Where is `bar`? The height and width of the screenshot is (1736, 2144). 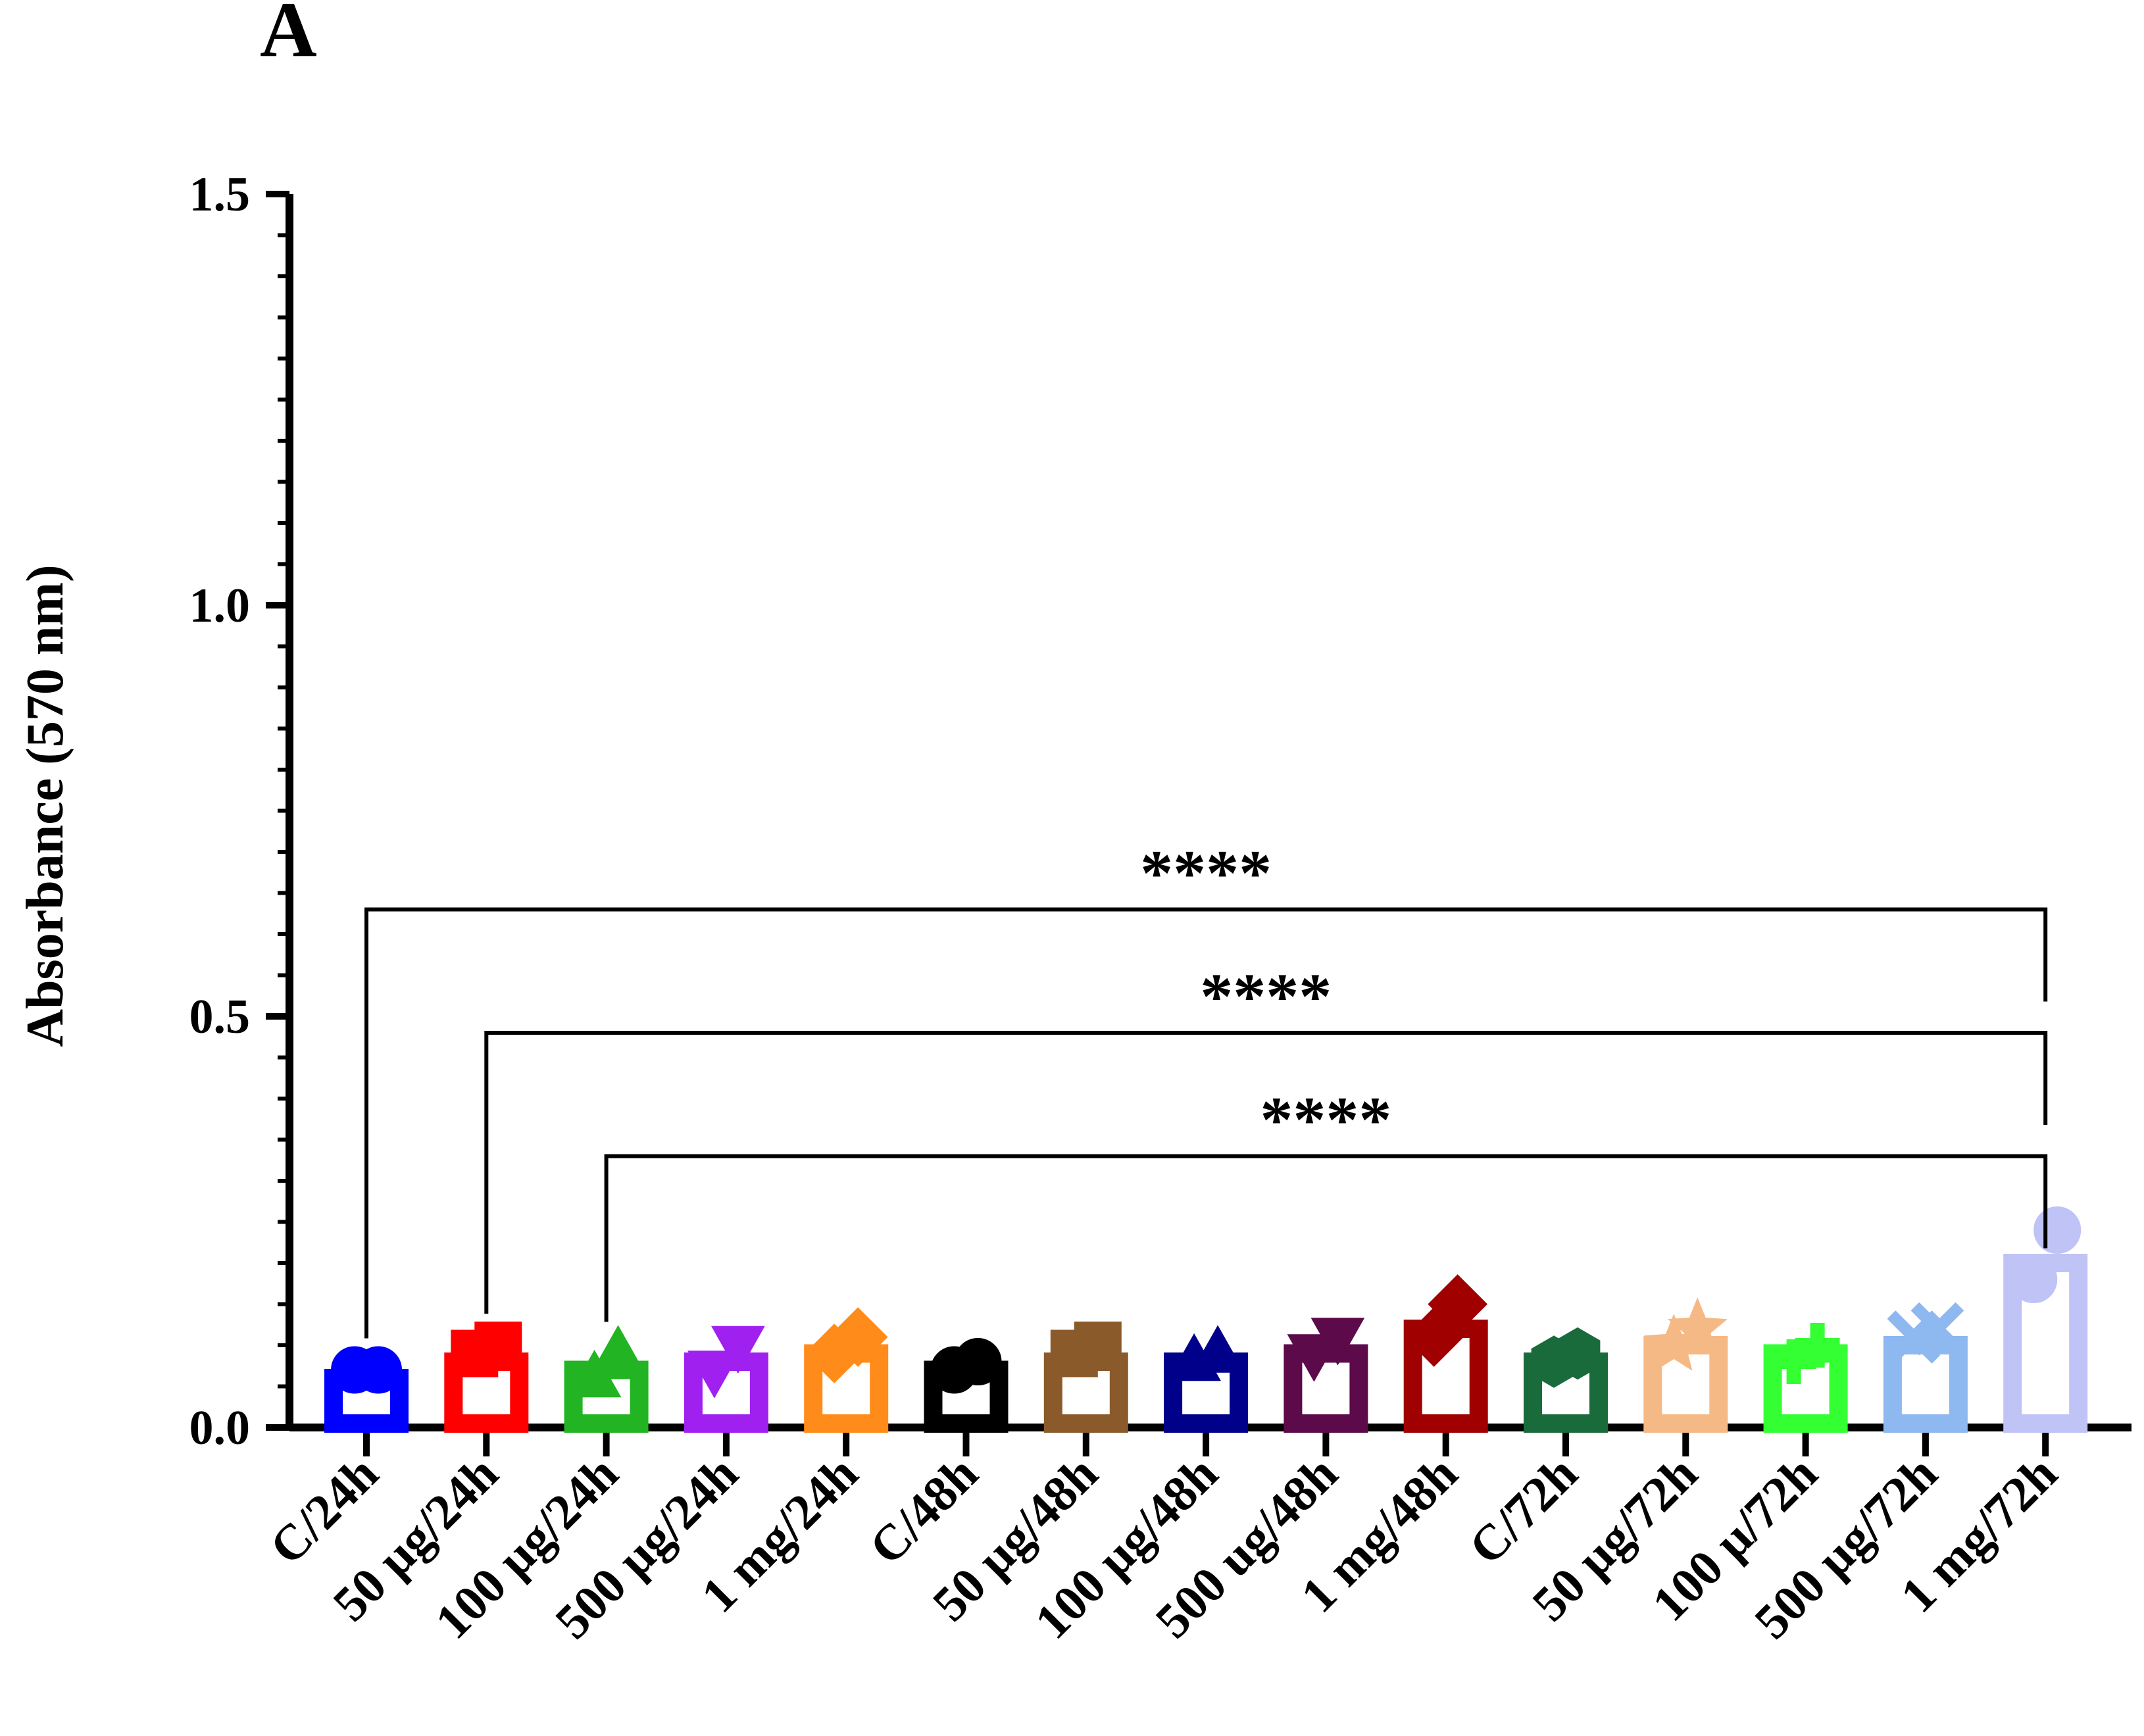 bar is located at coordinates (1326, 1389).